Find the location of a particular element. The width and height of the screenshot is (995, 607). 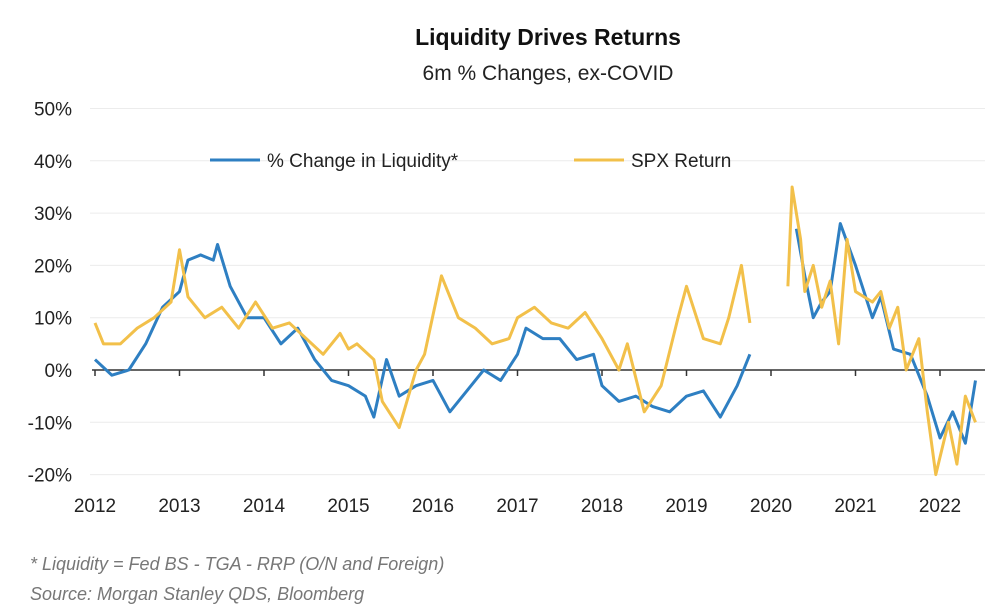

x-tick-label: 2021 is located at coordinates (855, 506).